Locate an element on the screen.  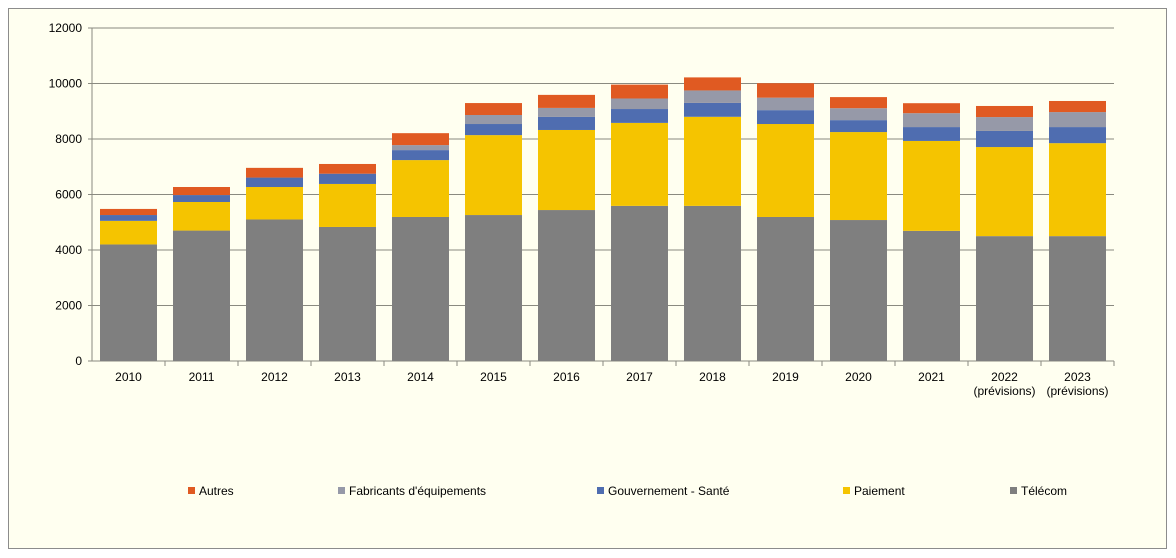
bar-fabricants-d-quipements-2021 is located at coordinates (931, 120).